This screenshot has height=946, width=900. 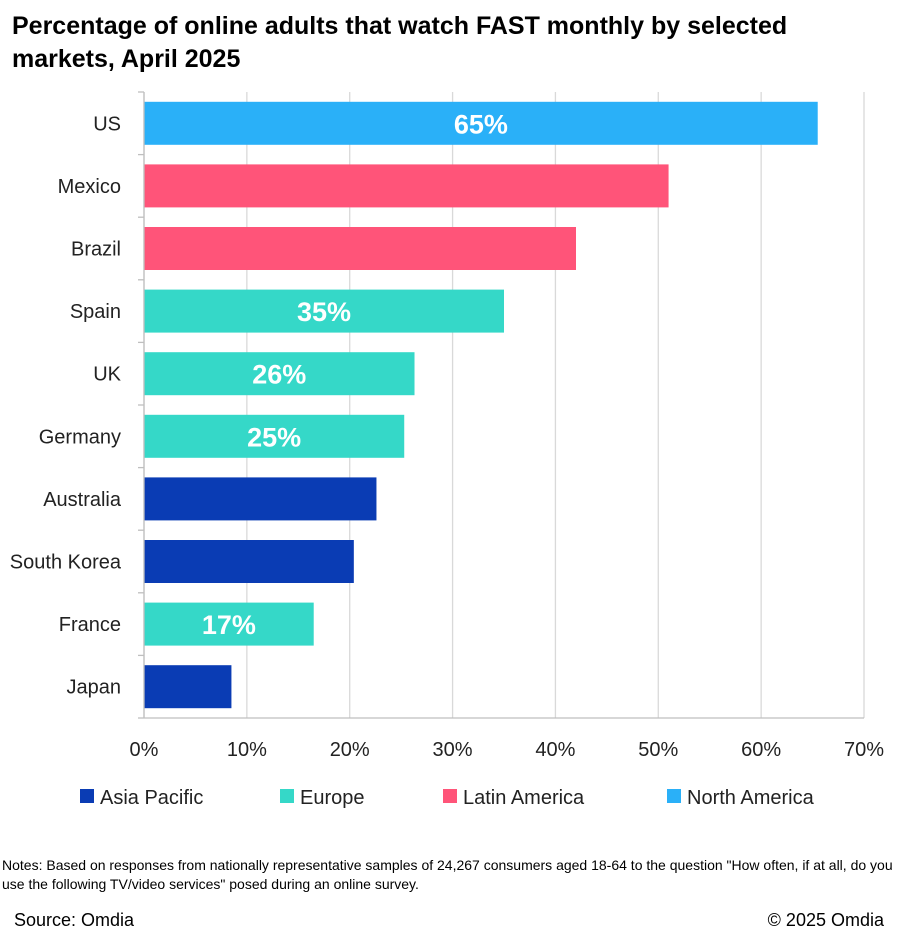 What do you see at coordinates (350, 750) in the screenshot?
I see `x-tick-label: 20%` at bounding box center [350, 750].